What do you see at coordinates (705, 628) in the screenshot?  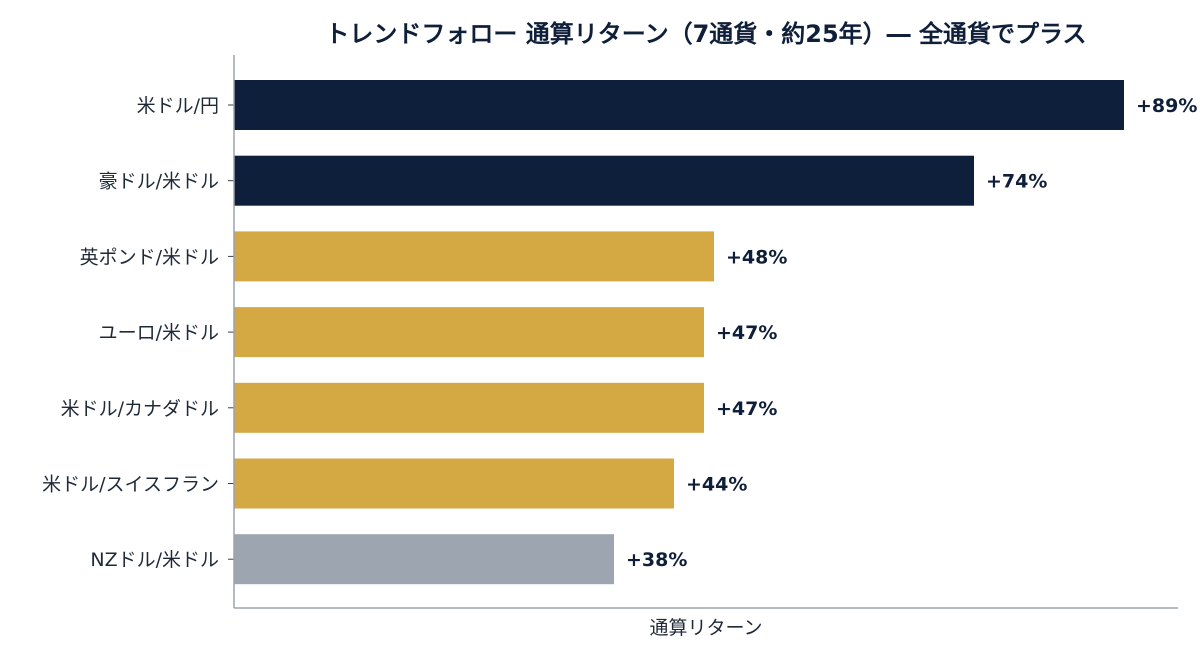 I see `x-axis-label: 通算リターン` at bounding box center [705, 628].